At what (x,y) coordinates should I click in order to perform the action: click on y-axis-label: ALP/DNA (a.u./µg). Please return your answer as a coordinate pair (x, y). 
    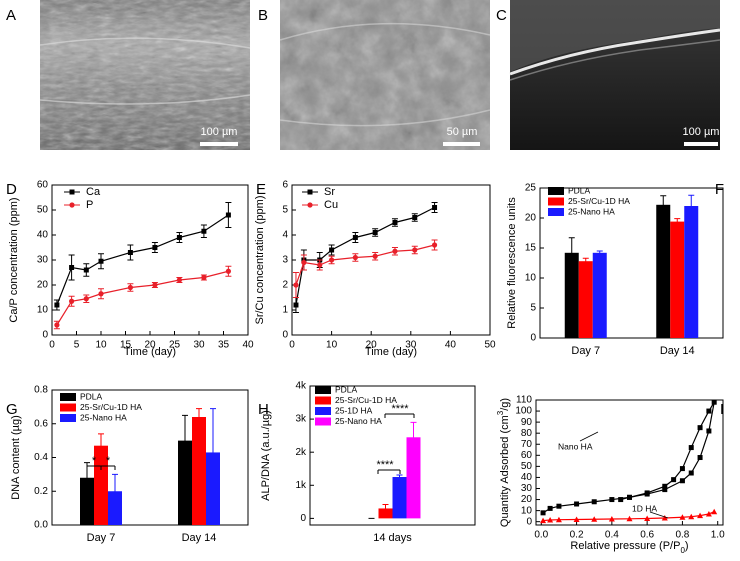
    Looking at the image, I should click on (266, 455).